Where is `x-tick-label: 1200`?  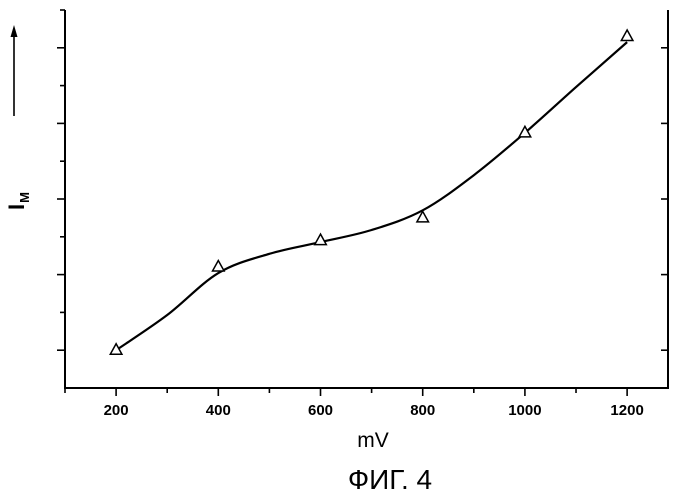
x-tick-label: 1200 is located at coordinates (626, 410).